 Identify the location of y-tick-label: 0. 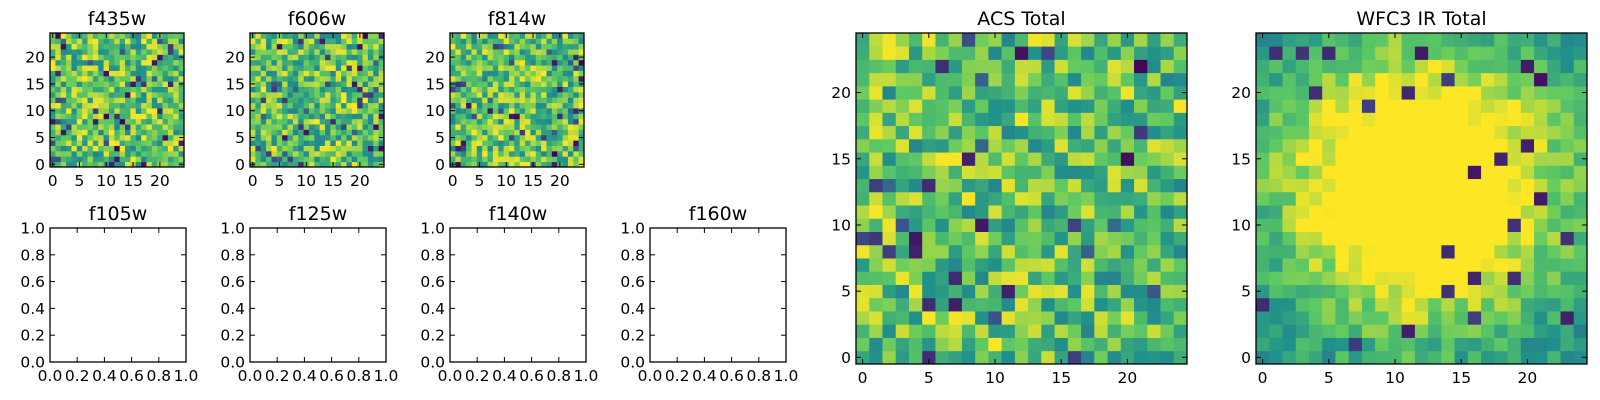
(1246, 358).